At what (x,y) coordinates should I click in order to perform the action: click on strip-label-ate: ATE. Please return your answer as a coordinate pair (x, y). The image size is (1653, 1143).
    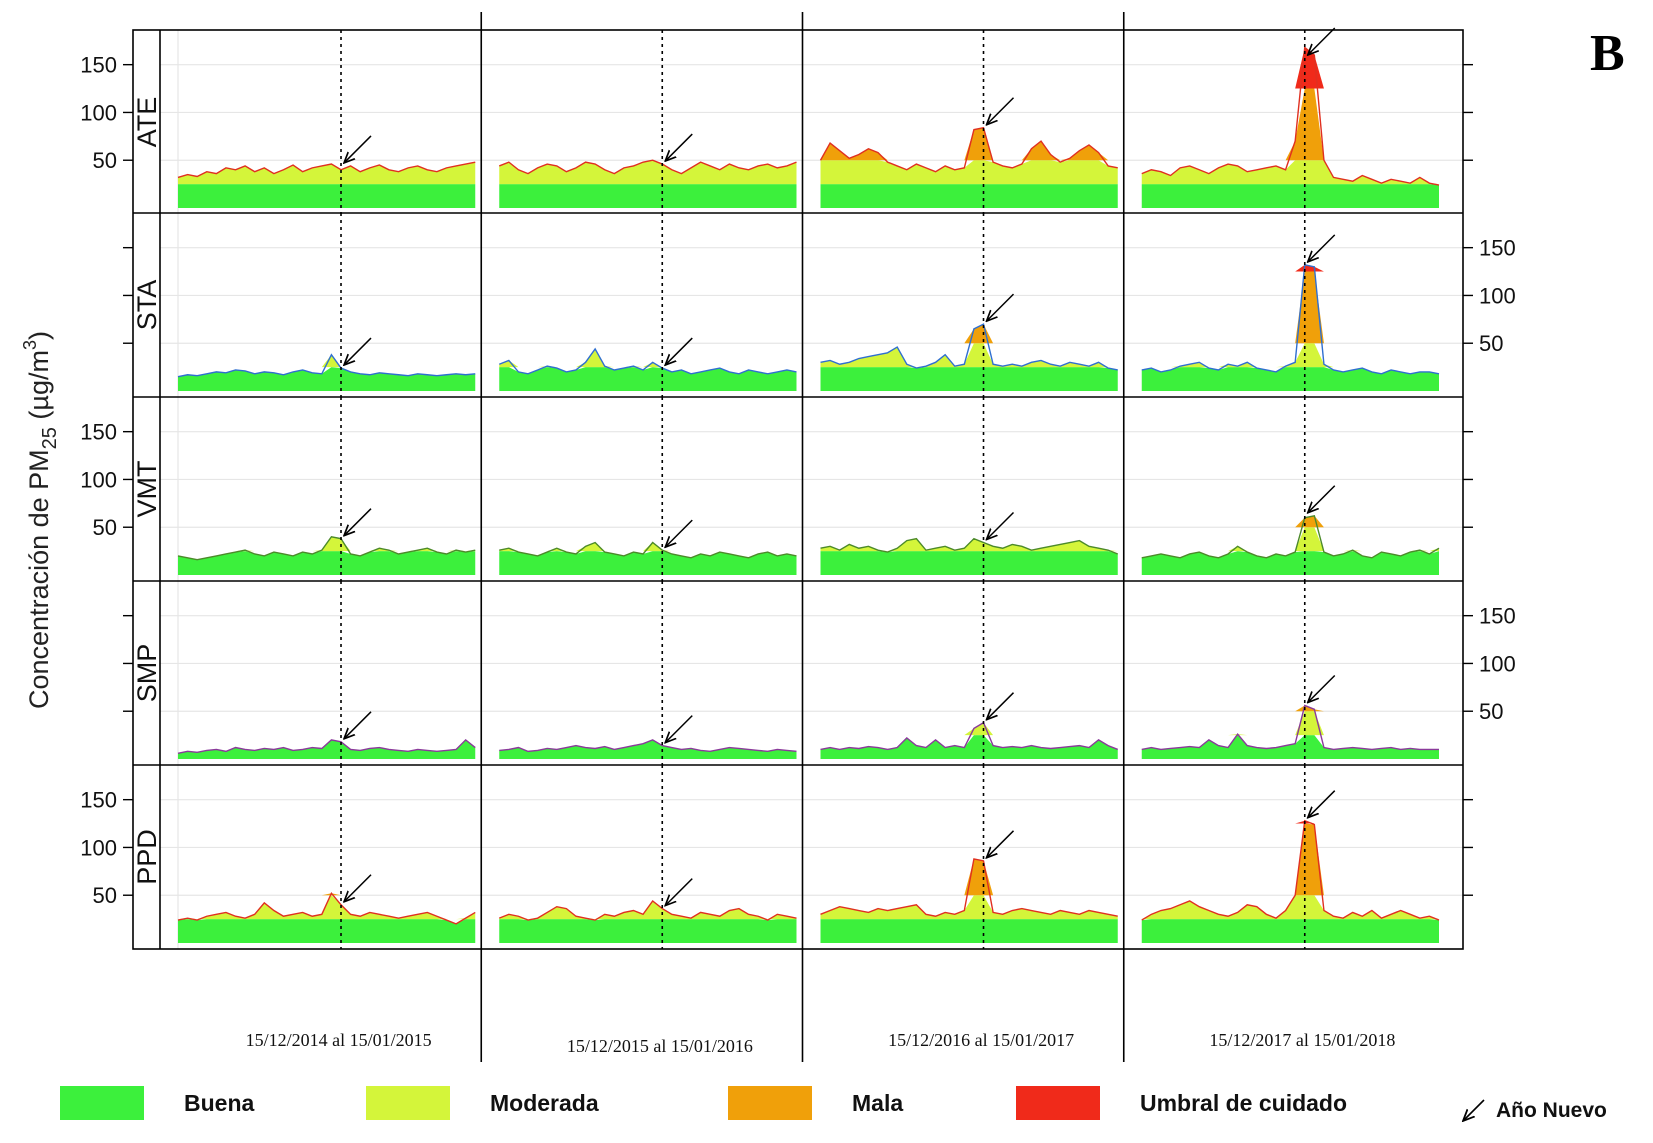
    Looking at the image, I should click on (147, 122).